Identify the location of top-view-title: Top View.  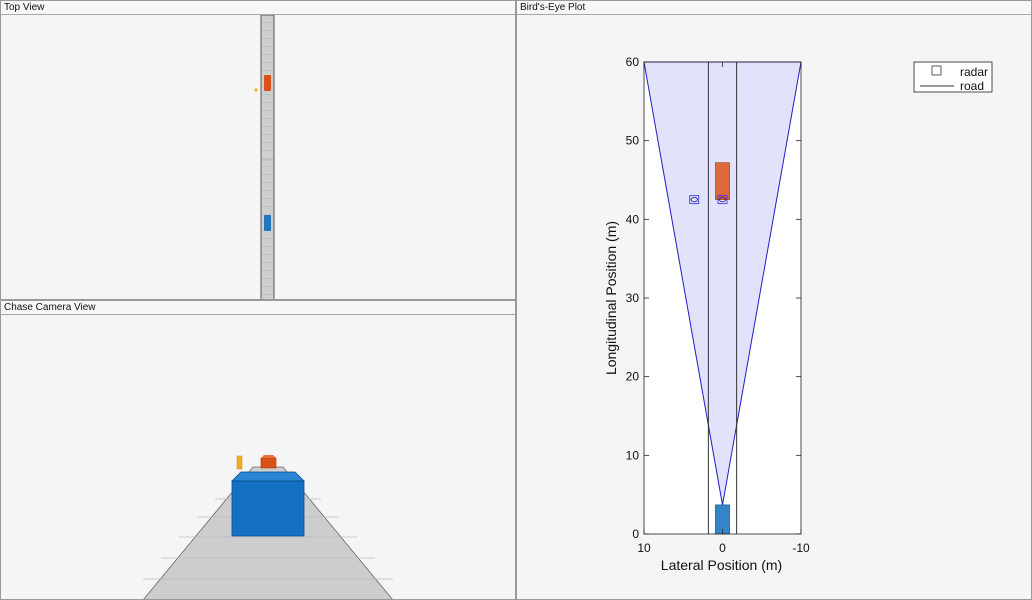
(258, 8).